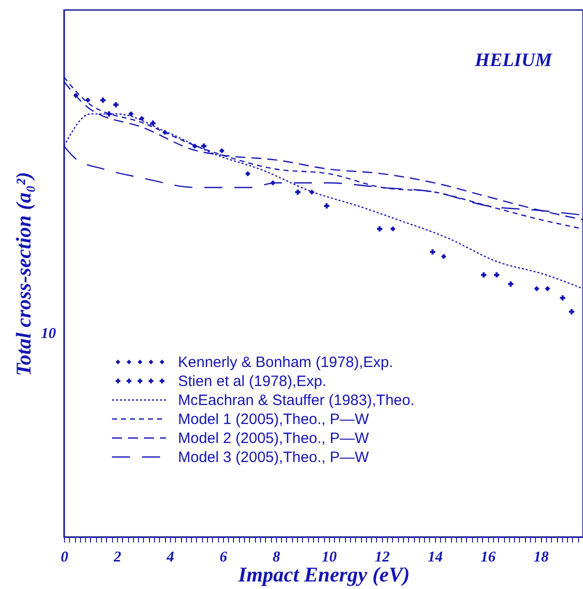  Describe the element at coordinates (224, 558) in the screenshot. I see `x-tick-label: 6` at that location.